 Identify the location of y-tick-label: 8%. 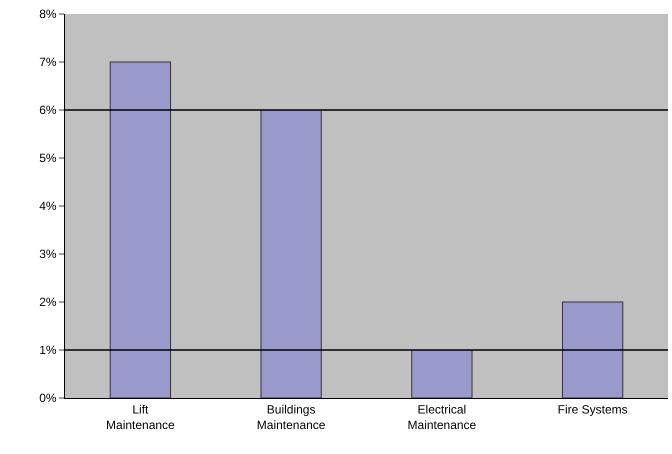
(48, 14).